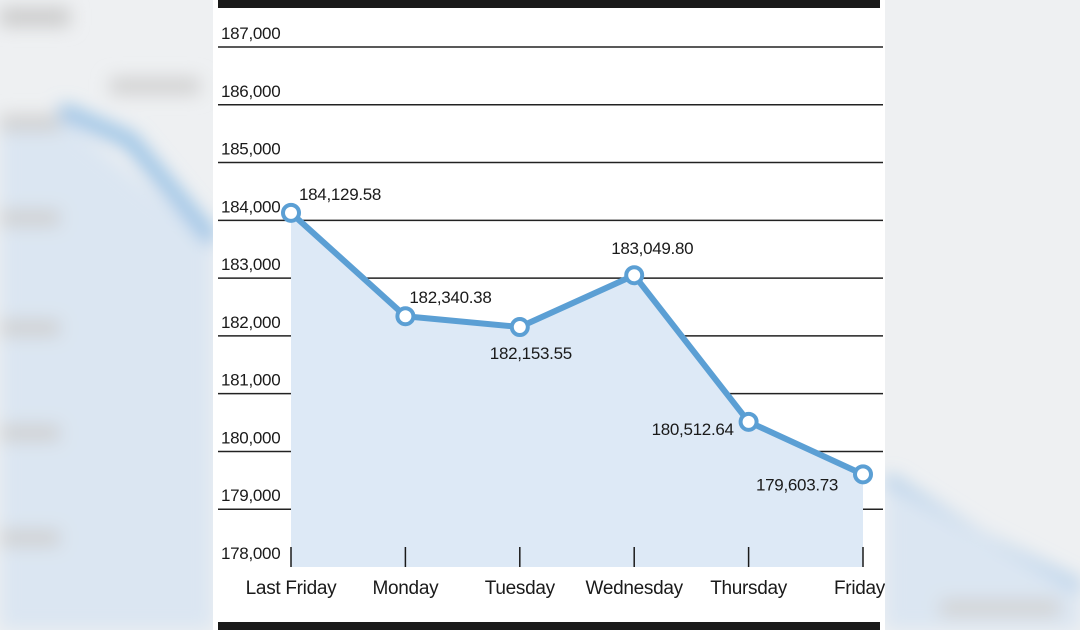 The image size is (1080, 630). Describe the element at coordinates (635, 588) in the screenshot. I see `x-category-label: Wednesday` at that location.